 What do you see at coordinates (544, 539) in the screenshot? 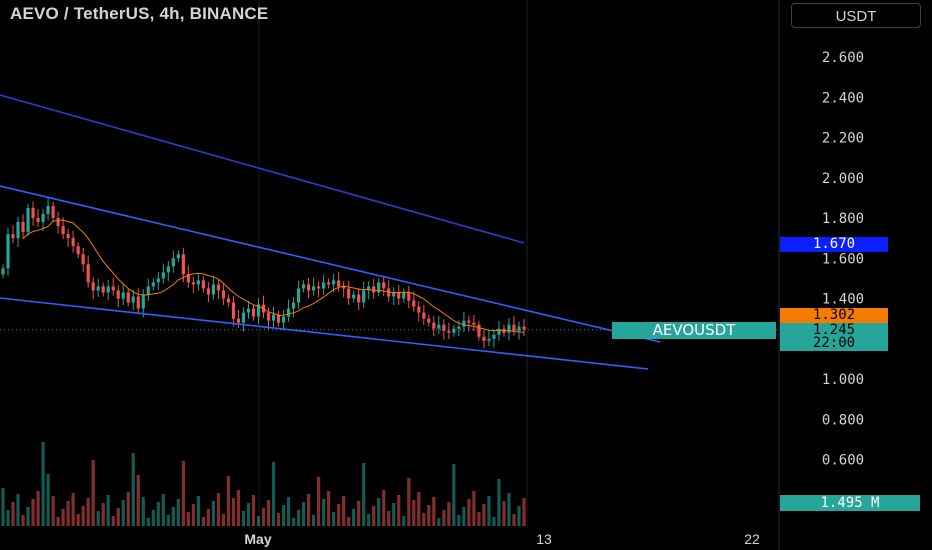
I see `x-tick-label: 13` at bounding box center [544, 539].